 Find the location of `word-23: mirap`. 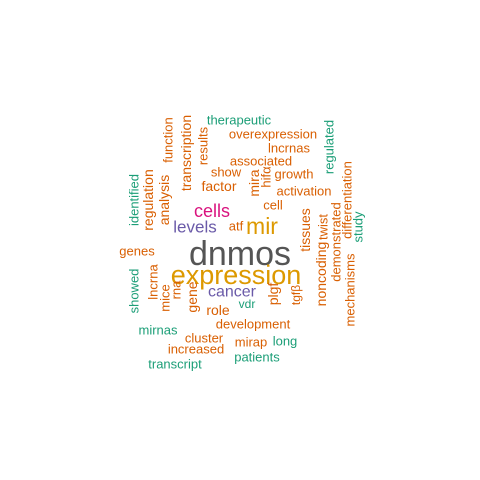

word-23: mirap is located at coordinates (251, 342).